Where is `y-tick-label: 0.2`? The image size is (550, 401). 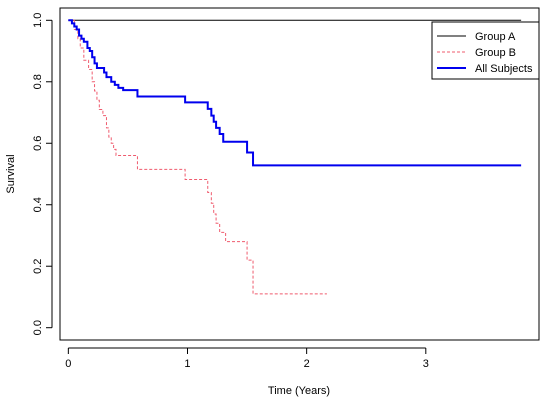
y-tick-label: 0.2 is located at coordinates (38, 266).